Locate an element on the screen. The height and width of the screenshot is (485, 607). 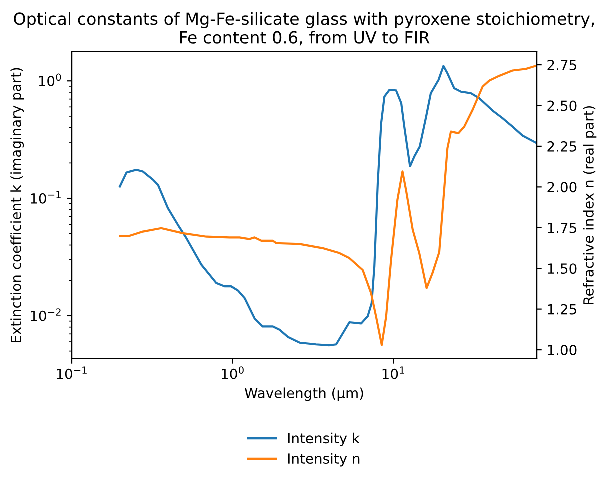
y-axis-title: Extinction coefficient k (imaginary part) is located at coordinates (17, 205).